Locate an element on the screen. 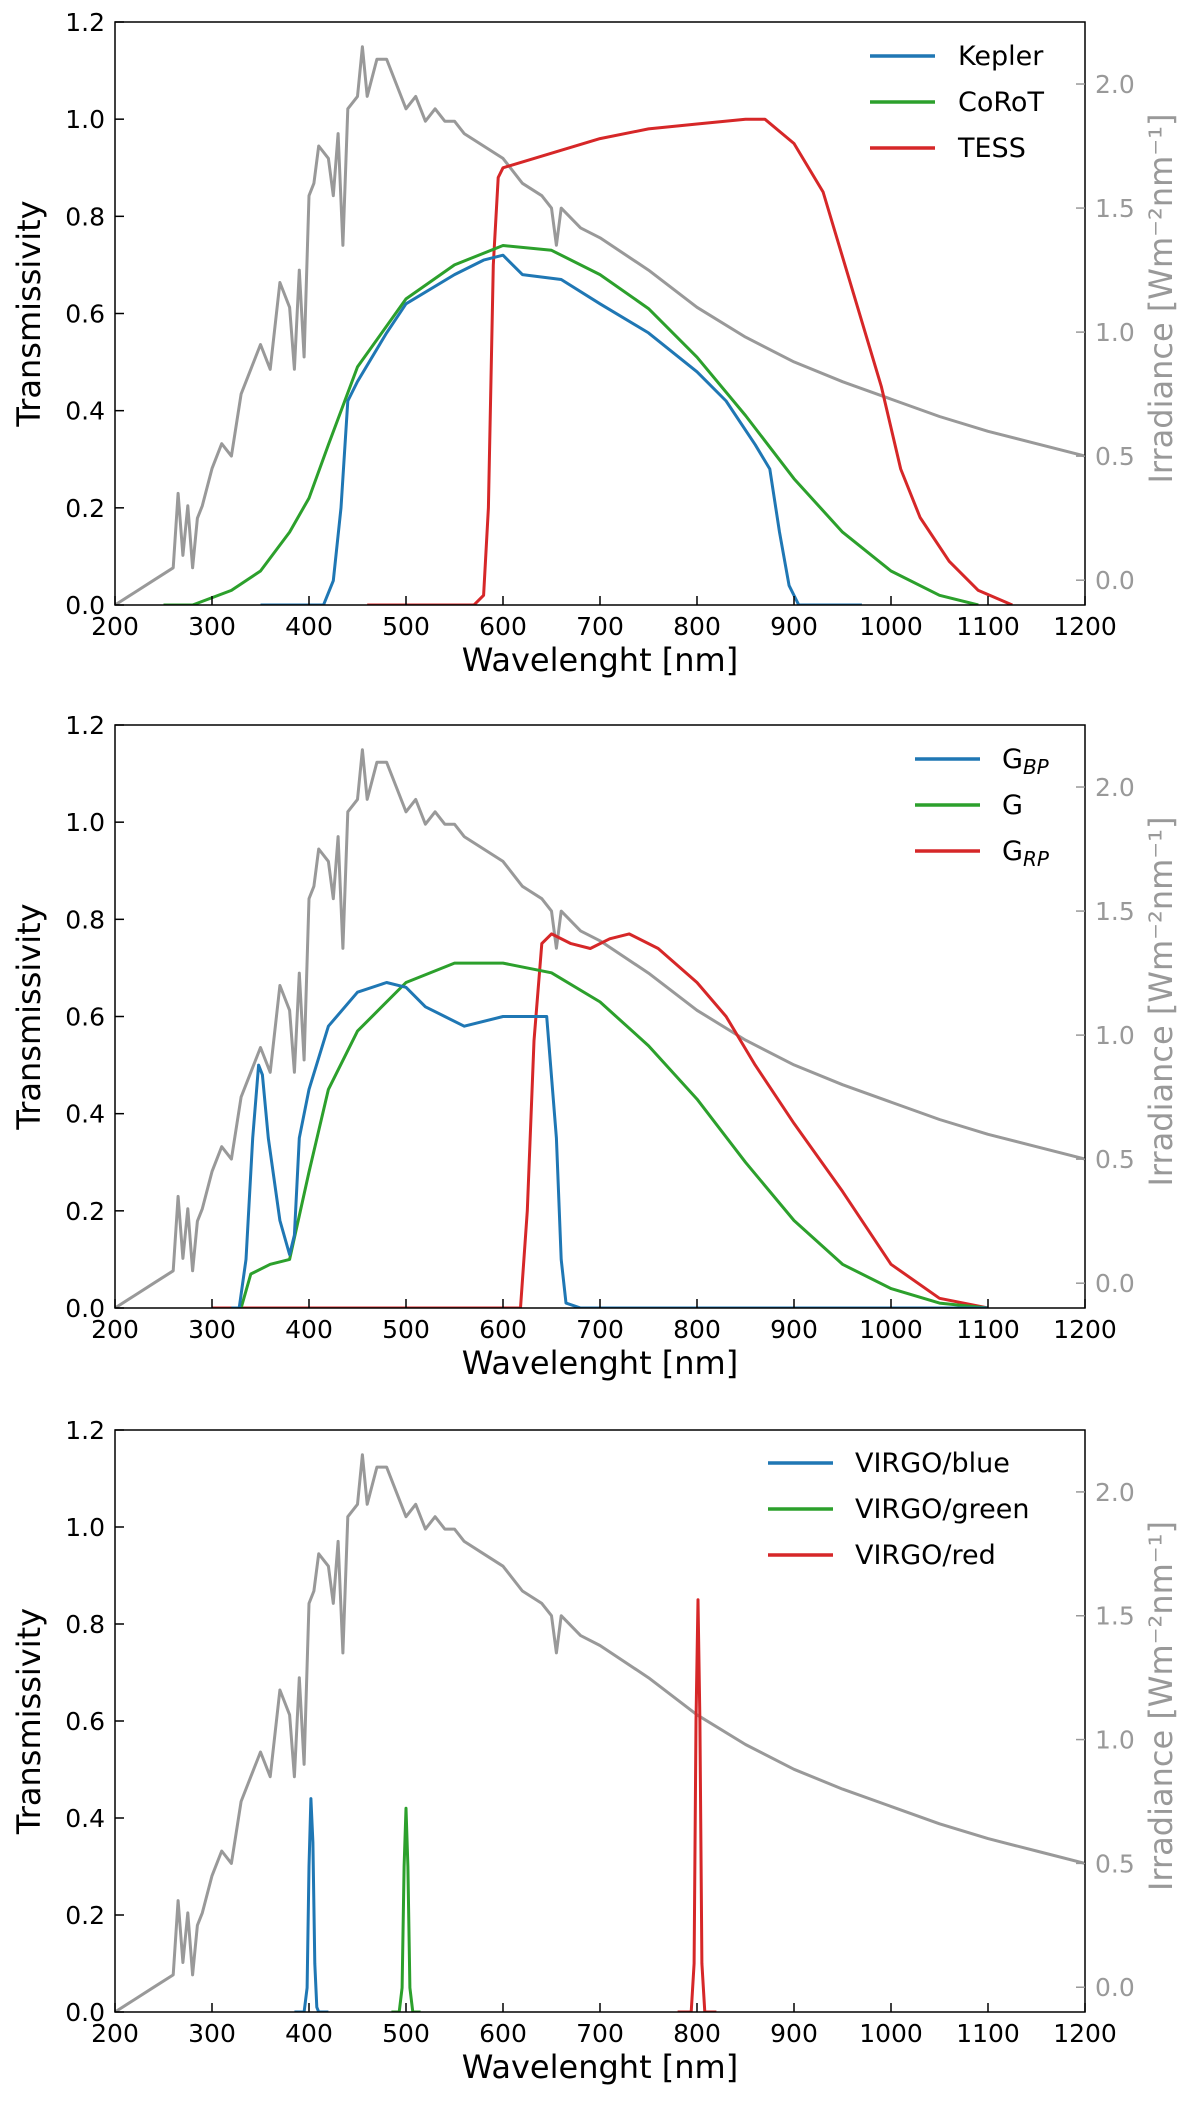  legend: GBP G GRP is located at coordinates (982, 807).